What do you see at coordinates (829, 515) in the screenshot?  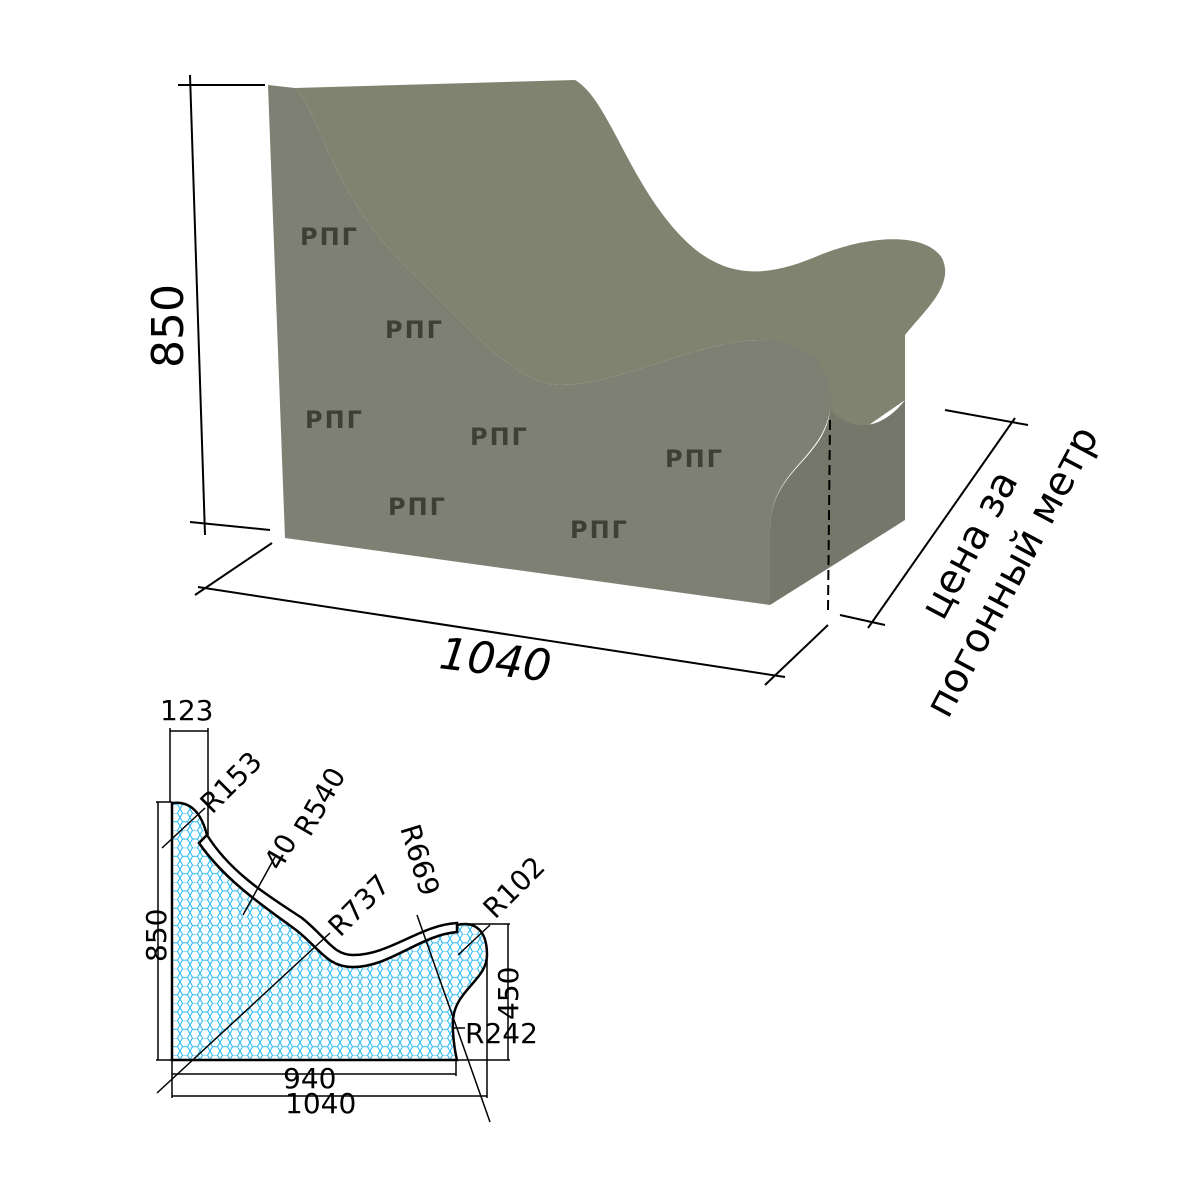 I see `hidden-edge` at bounding box center [829, 515].